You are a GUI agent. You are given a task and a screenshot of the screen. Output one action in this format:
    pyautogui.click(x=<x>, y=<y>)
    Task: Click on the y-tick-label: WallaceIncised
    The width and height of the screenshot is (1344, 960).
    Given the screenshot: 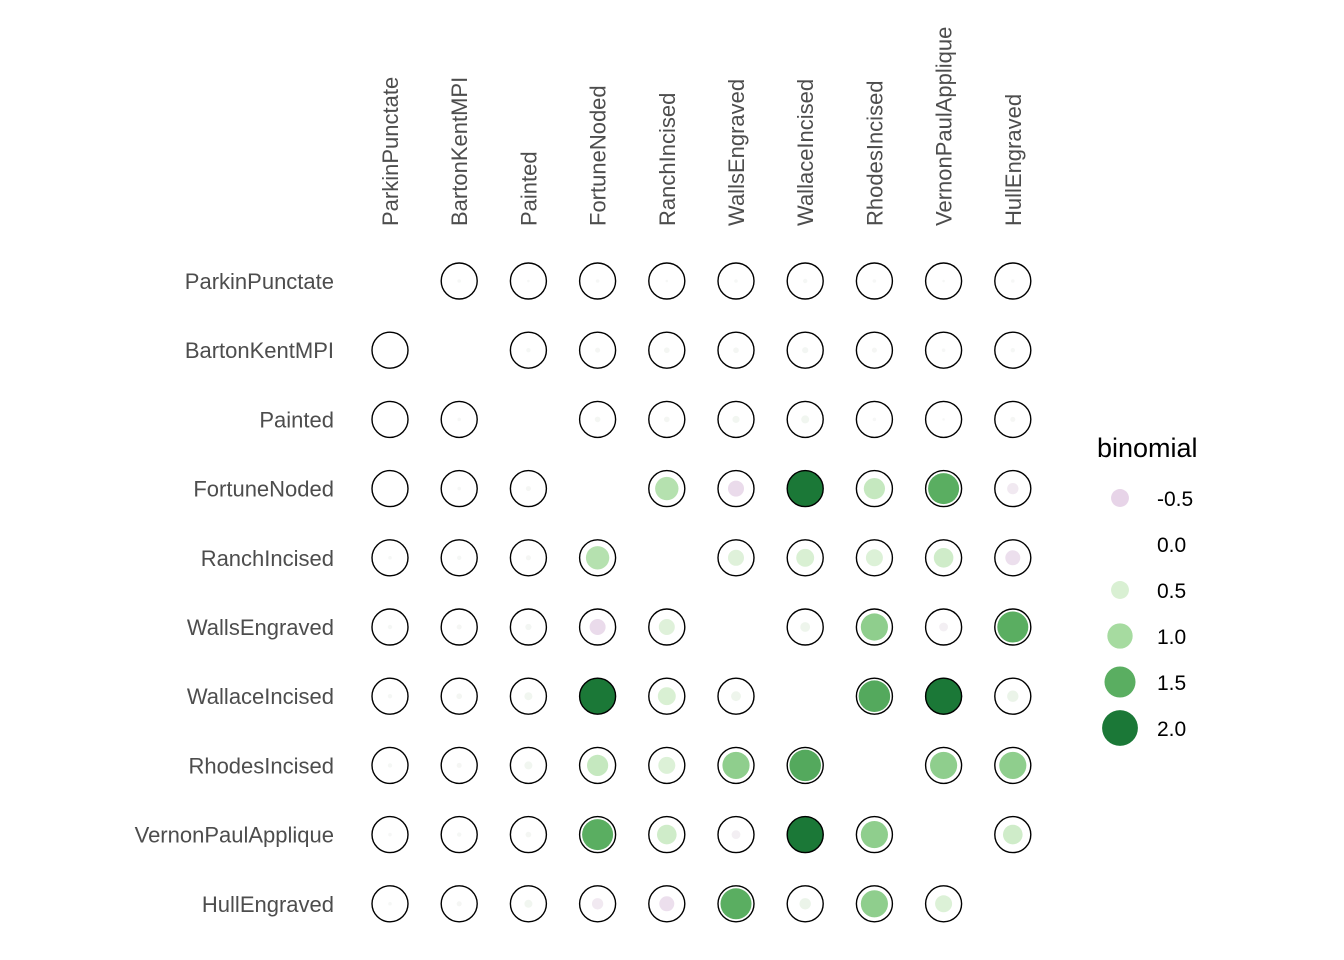 What is the action you would take?
    pyautogui.click(x=260, y=696)
    